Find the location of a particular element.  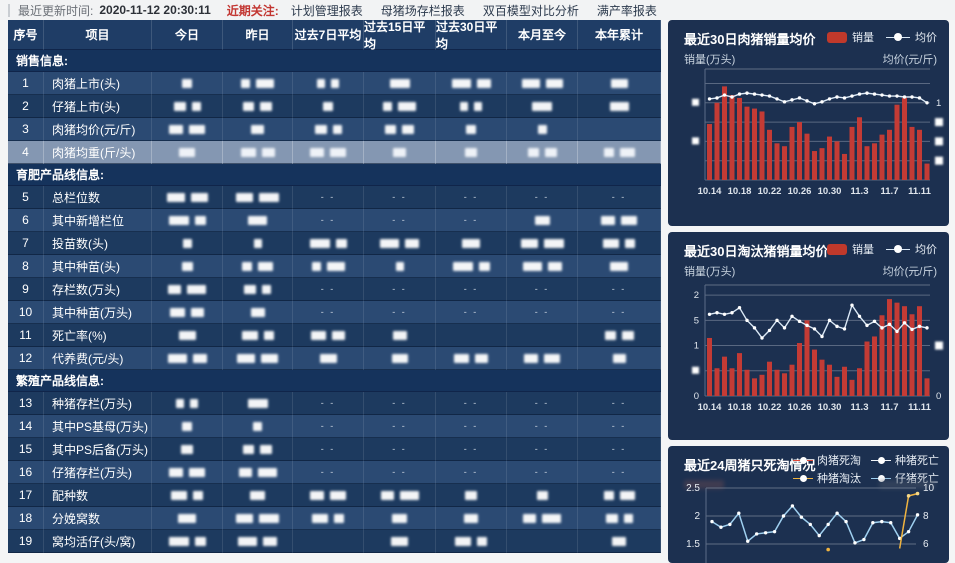

link-model-compare: 双百模型对比分析 is located at coordinates (530, 10).